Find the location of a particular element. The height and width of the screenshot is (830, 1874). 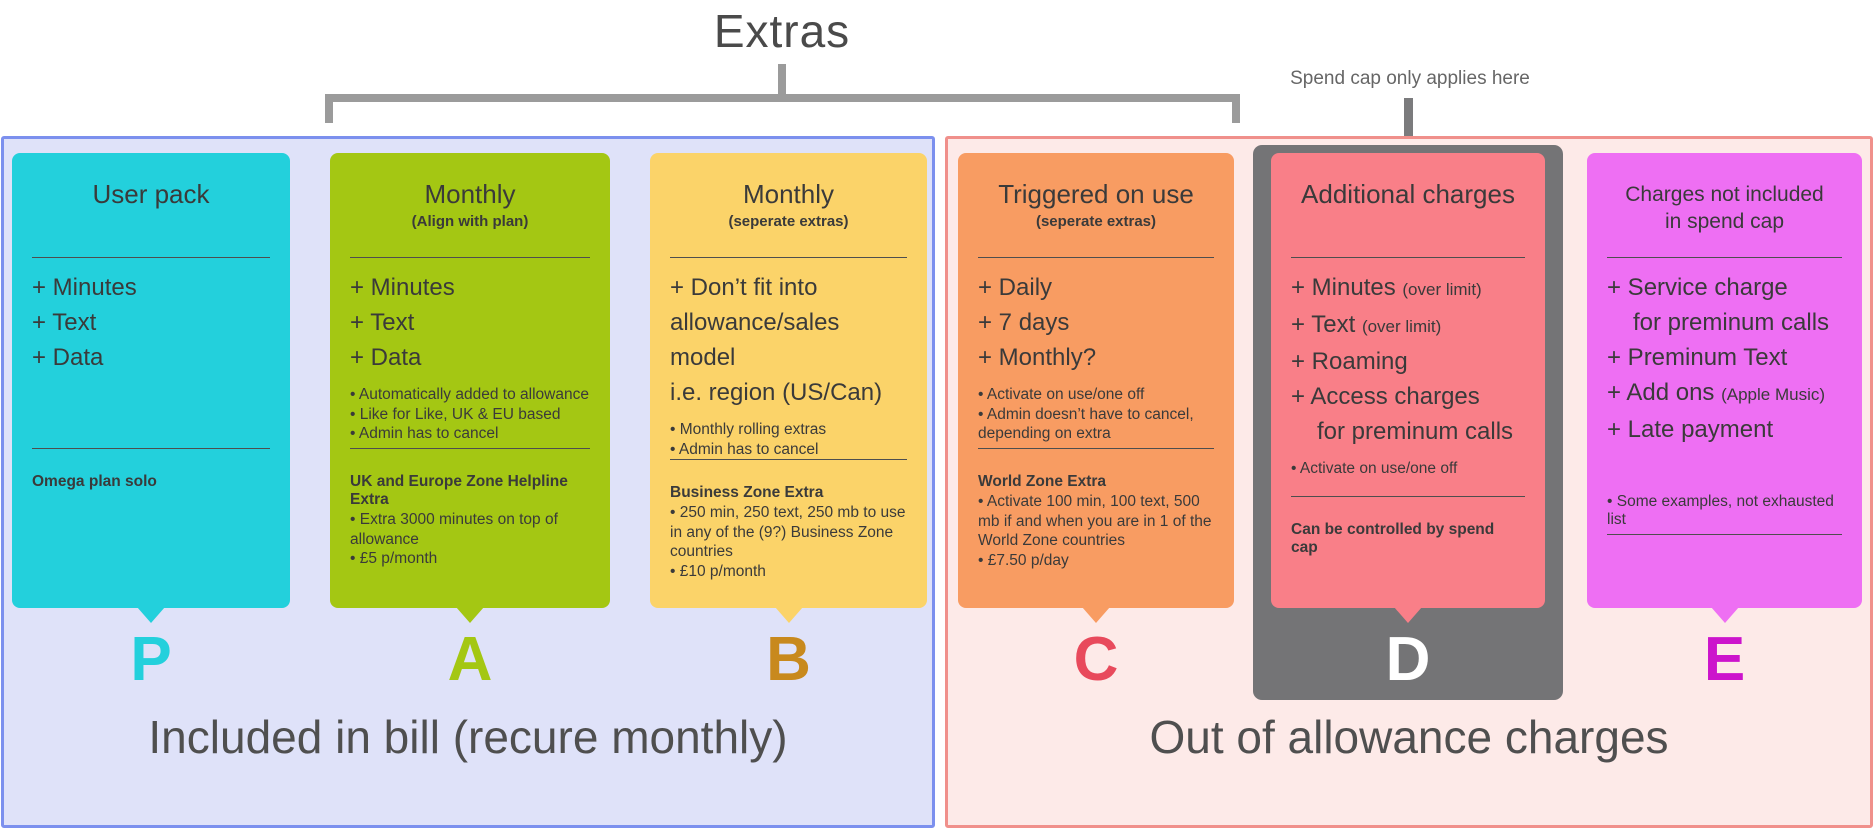

bullet: • £5 p/month is located at coordinates (394, 558).